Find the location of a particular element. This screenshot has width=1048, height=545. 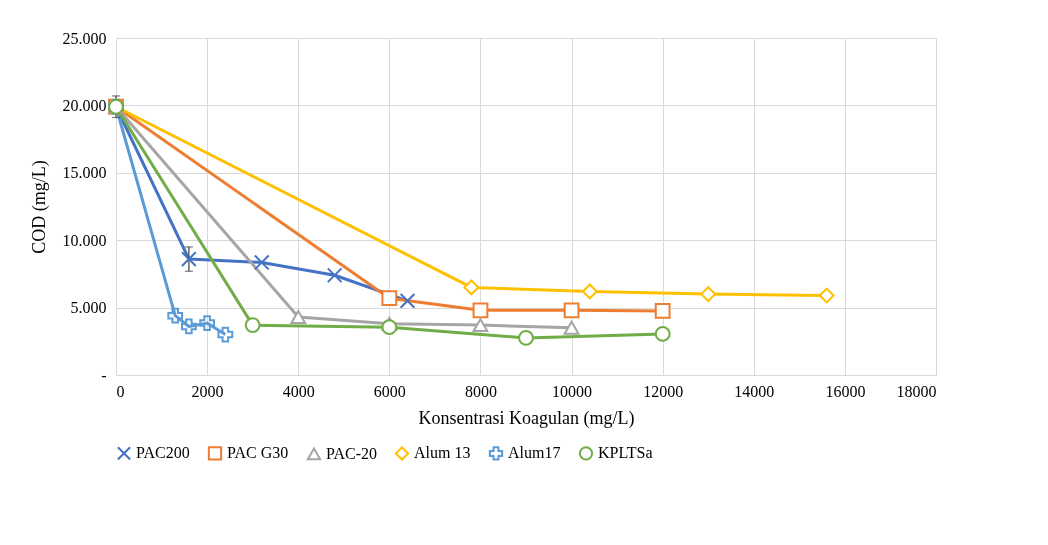

x-tick-label: 0 is located at coordinates (120, 391).